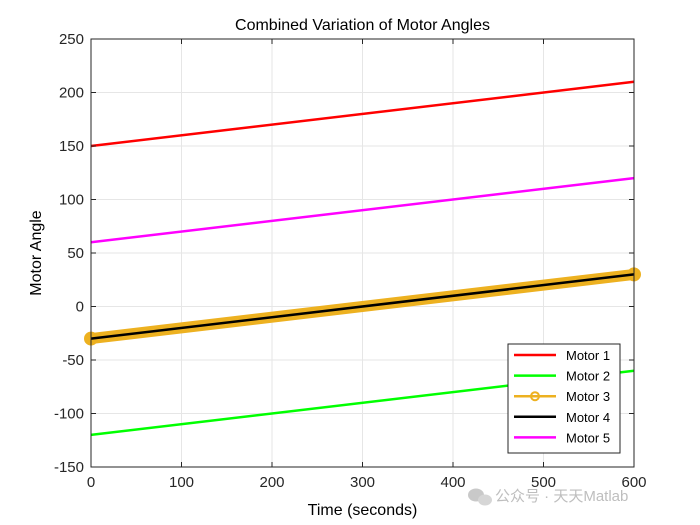 The image size is (700, 525). I want to click on x-tick-label: 0, so click(91, 482).